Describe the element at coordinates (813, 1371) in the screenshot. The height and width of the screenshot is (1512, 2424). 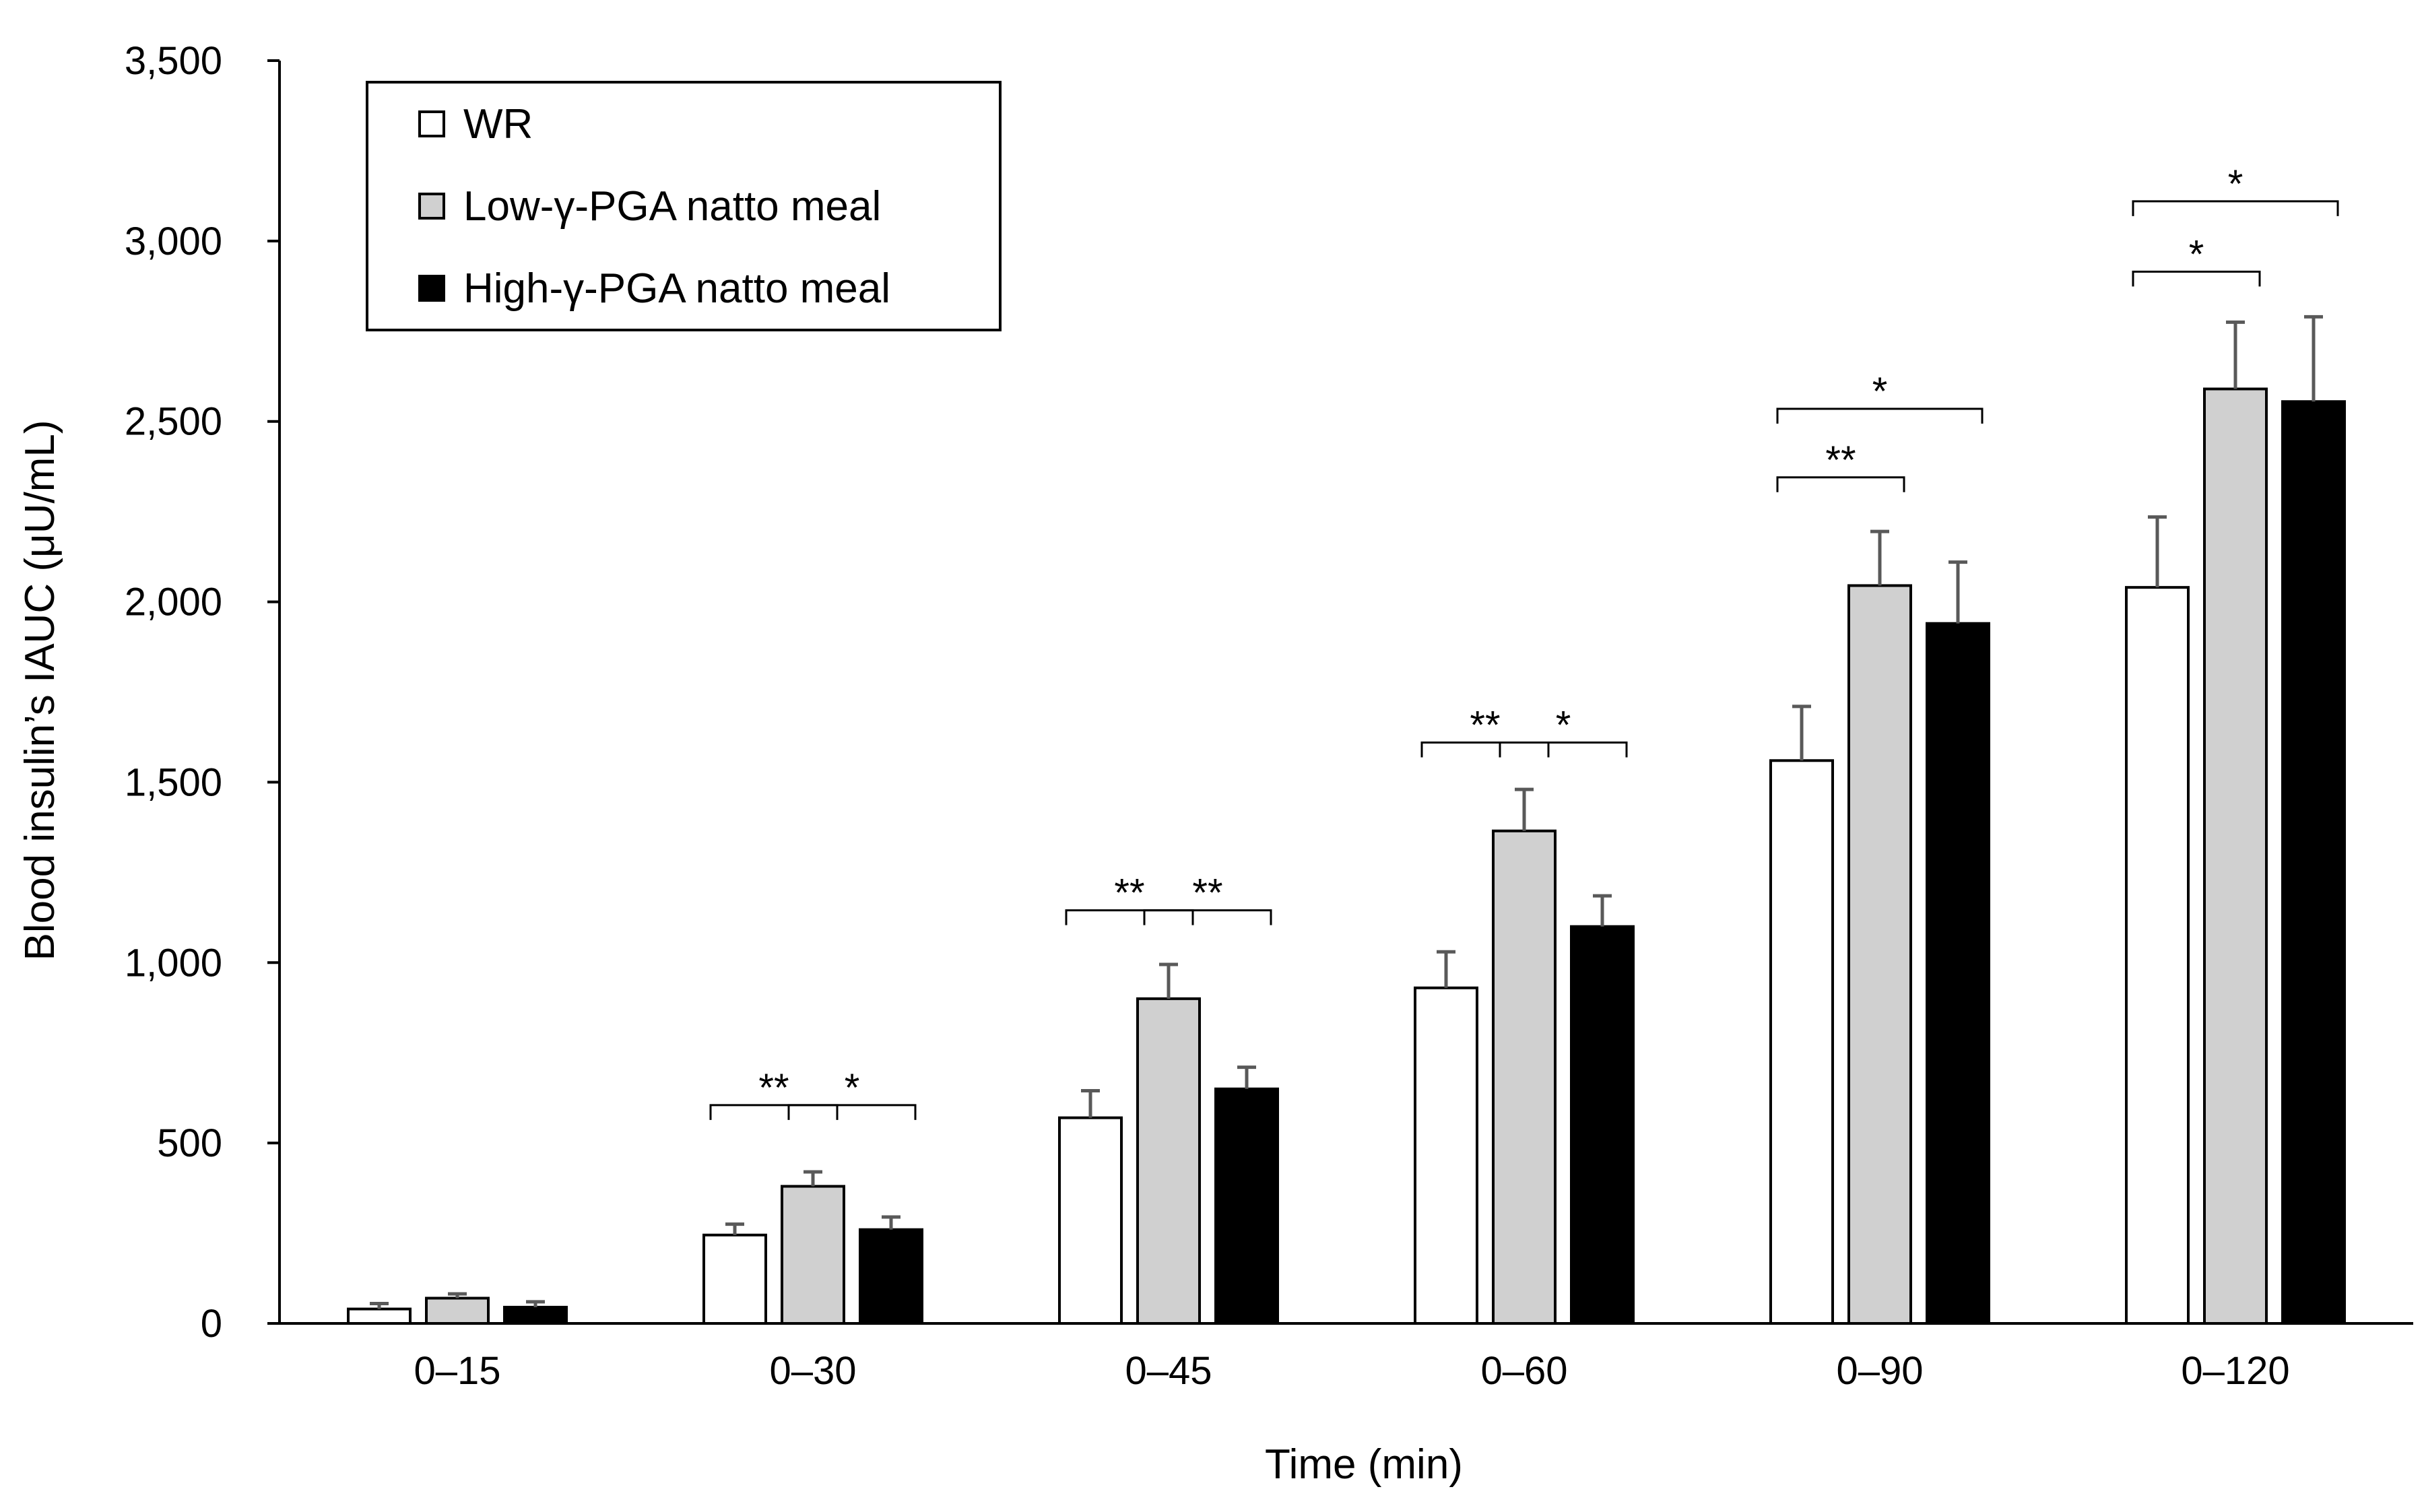
I see `x-tick-label: 0–30` at that location.